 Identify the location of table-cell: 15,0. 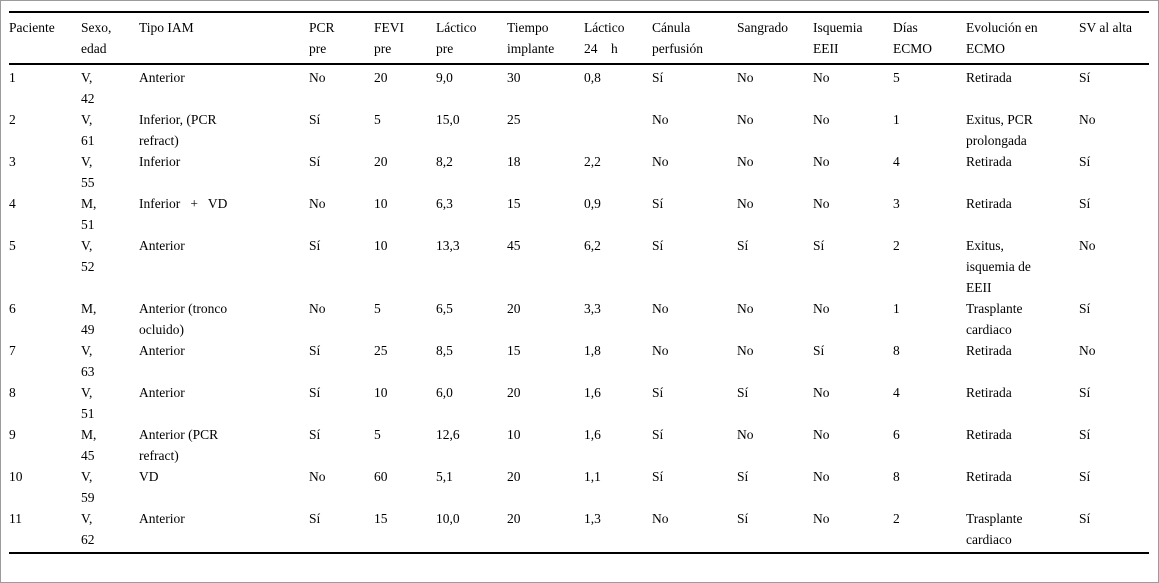
(448, 119).